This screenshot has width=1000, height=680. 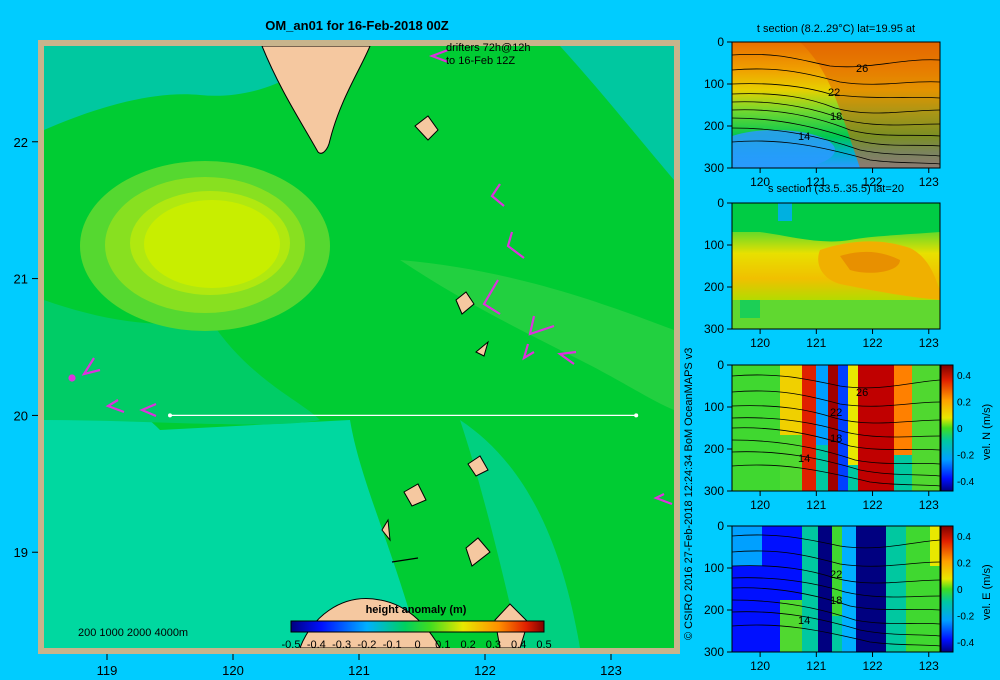 I want to click on colorbar-tick-label: -0.3, so click(x=341, y=645).